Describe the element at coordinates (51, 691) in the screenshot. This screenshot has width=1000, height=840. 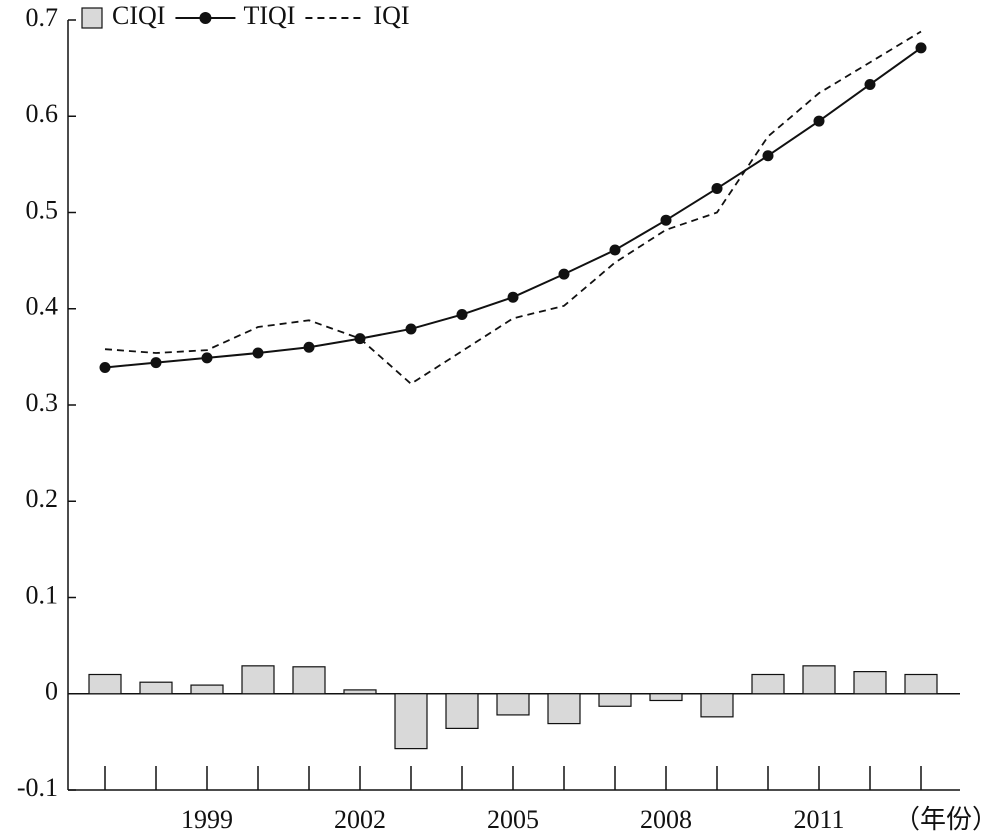
I see `y-tick-label: 0` at that location.